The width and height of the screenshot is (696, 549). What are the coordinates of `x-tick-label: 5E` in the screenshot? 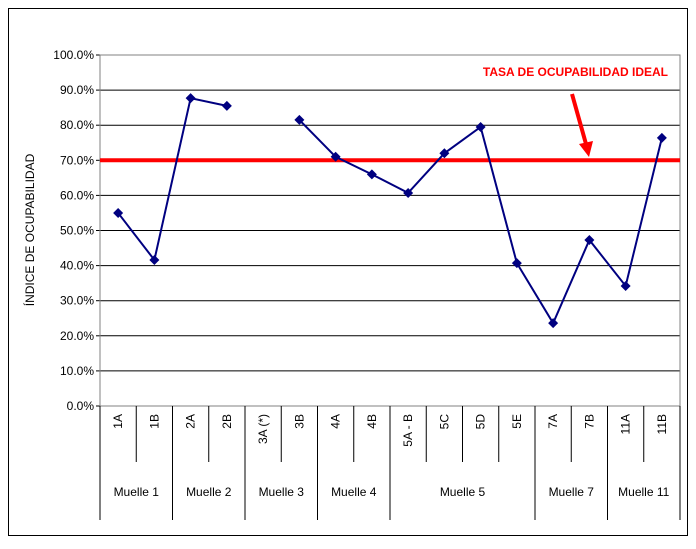 It's located at (517, 421).